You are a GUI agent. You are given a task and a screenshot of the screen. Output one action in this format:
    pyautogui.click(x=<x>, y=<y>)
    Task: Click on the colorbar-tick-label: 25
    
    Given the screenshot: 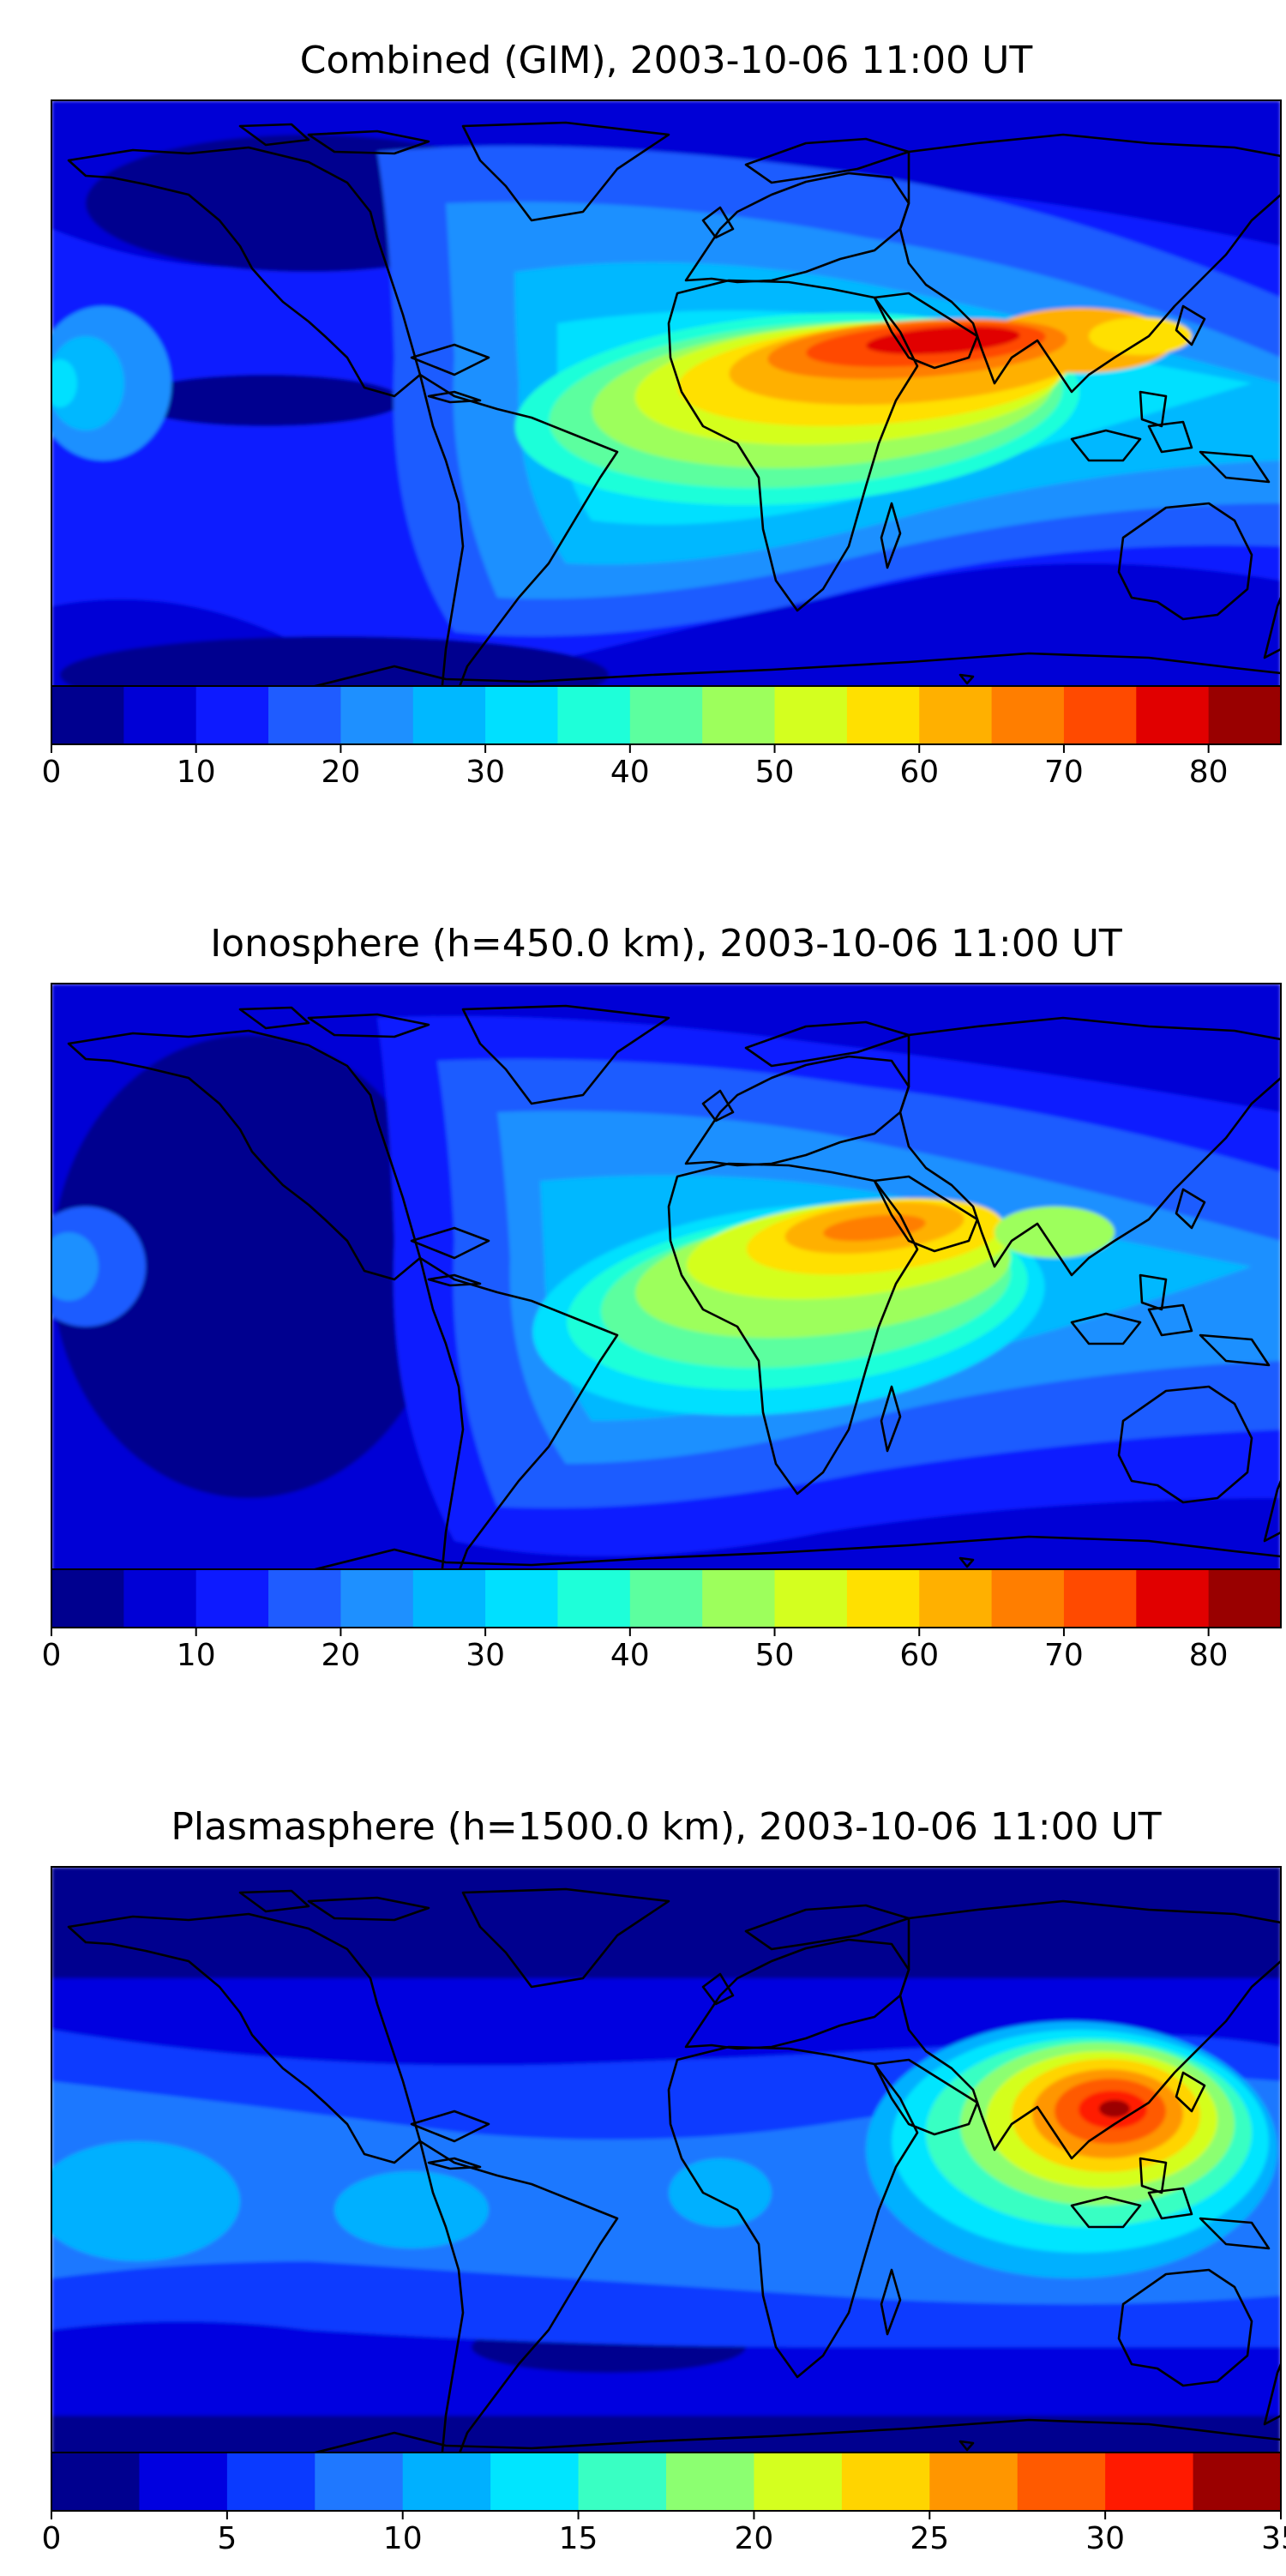 What is the action you would take?
    pyautogui.click(x=929, y=2538)
    